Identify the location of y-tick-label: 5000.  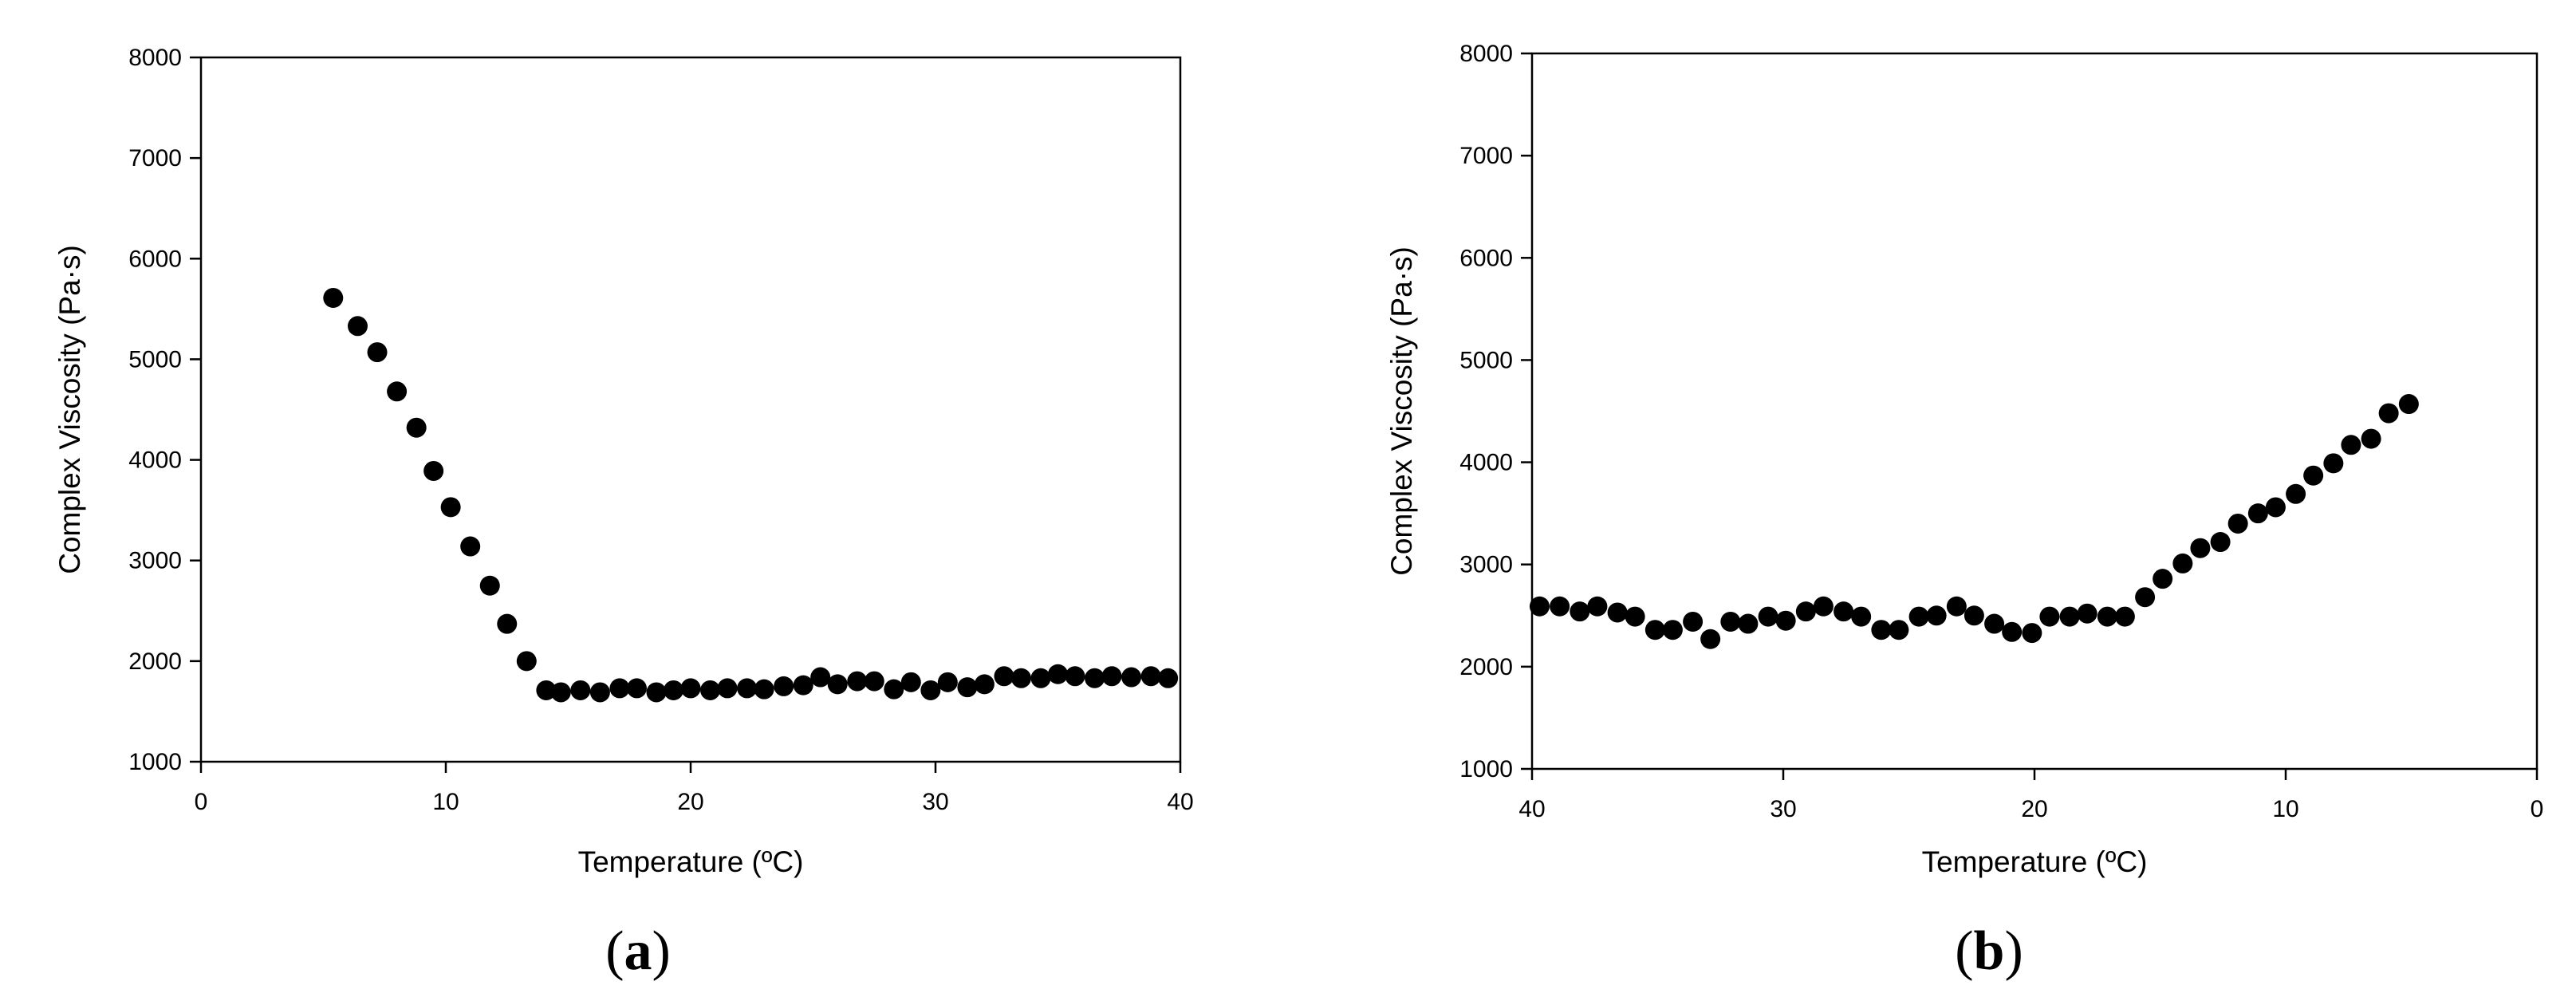
(155, 359).